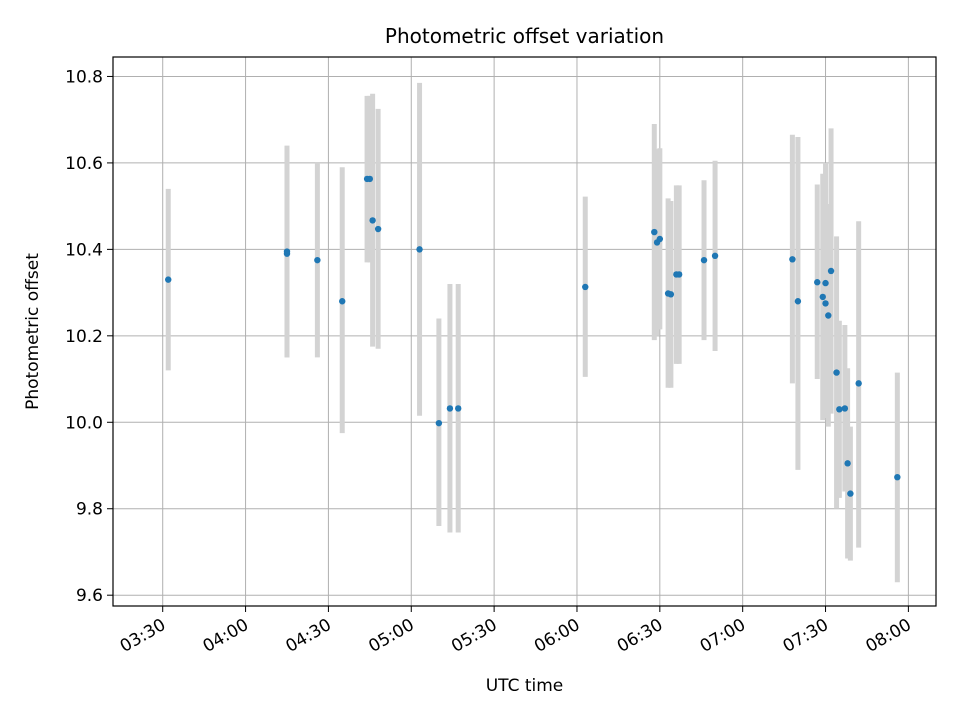 The image size is (960, 720). What do you see at coordinates (524, 36) in the screenshot?
I see `chart-title: Photometric offset variation` at bounding box center [524, 36].